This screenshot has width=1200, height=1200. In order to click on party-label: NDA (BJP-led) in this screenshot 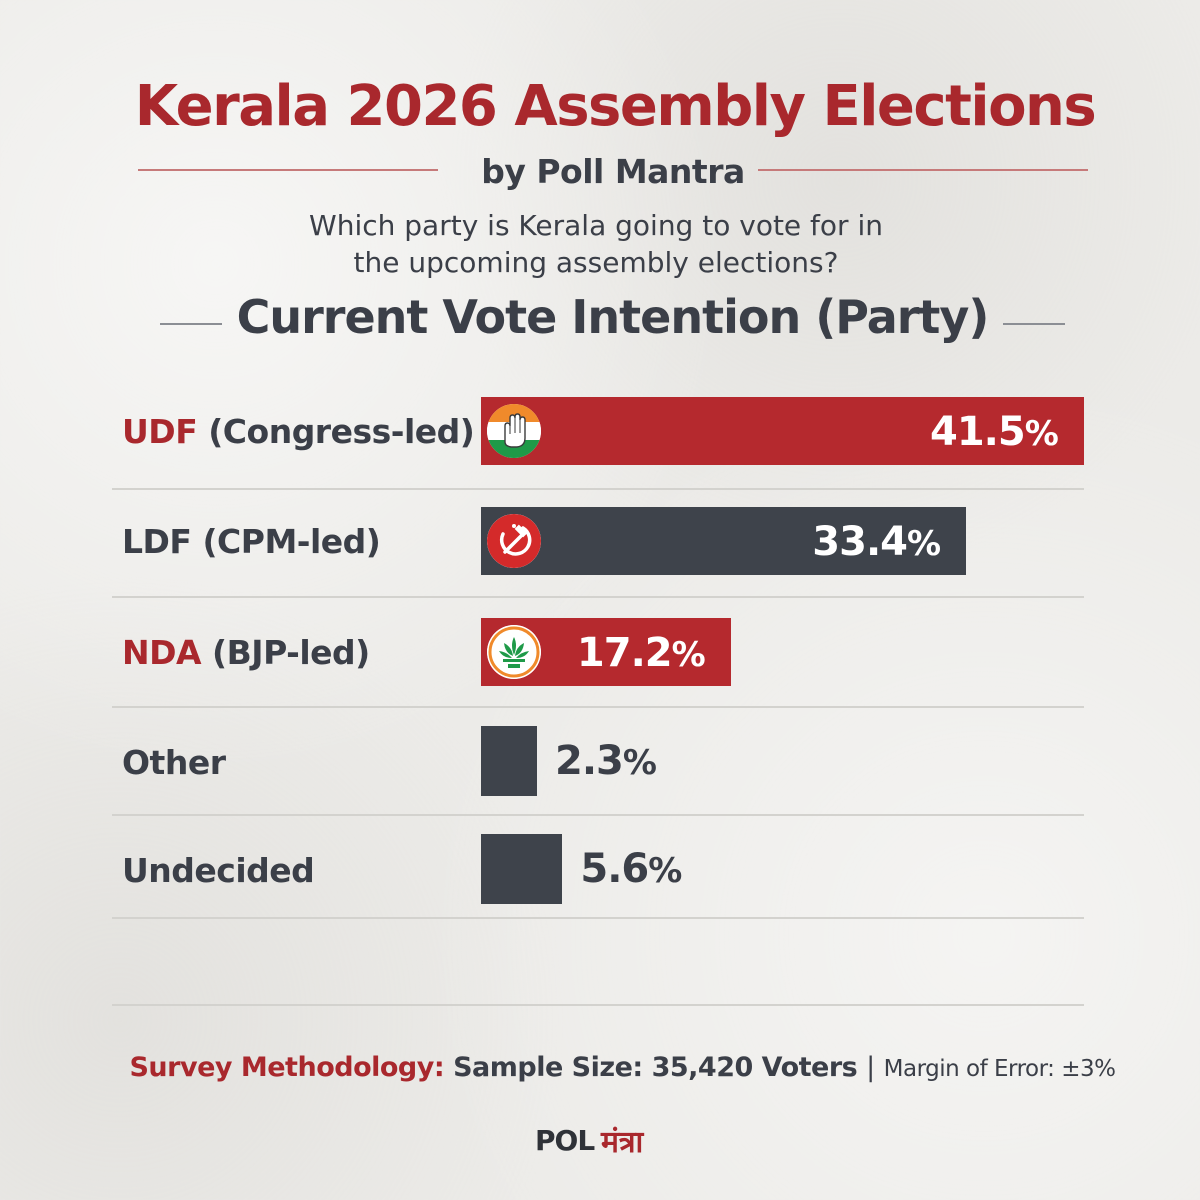, I will do `click(246, 652)`.